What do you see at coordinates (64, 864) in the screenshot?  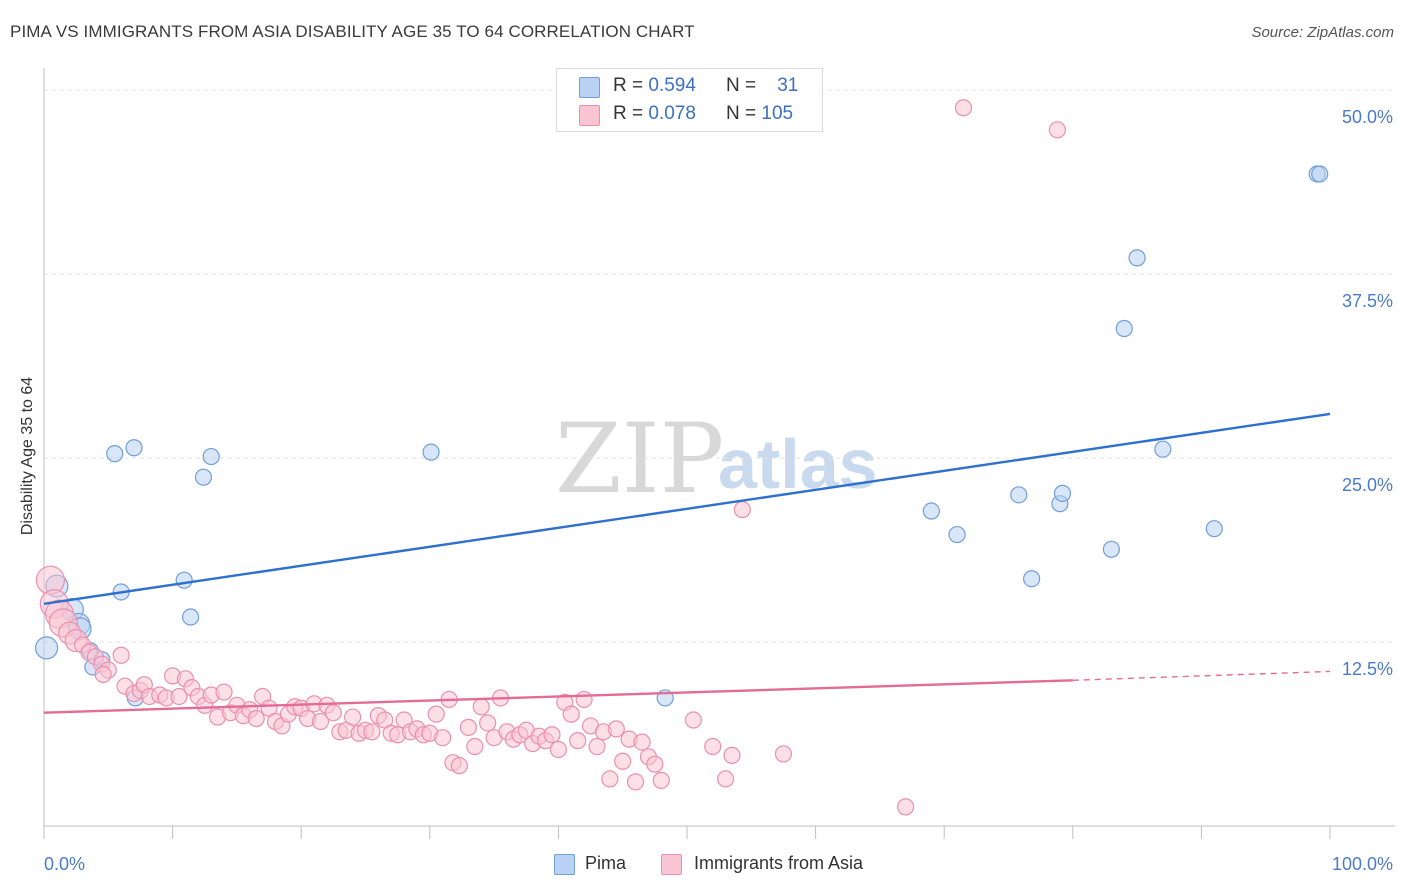 I see `x-tick-label-min: 0.0%` at bounding box center [64, 864].